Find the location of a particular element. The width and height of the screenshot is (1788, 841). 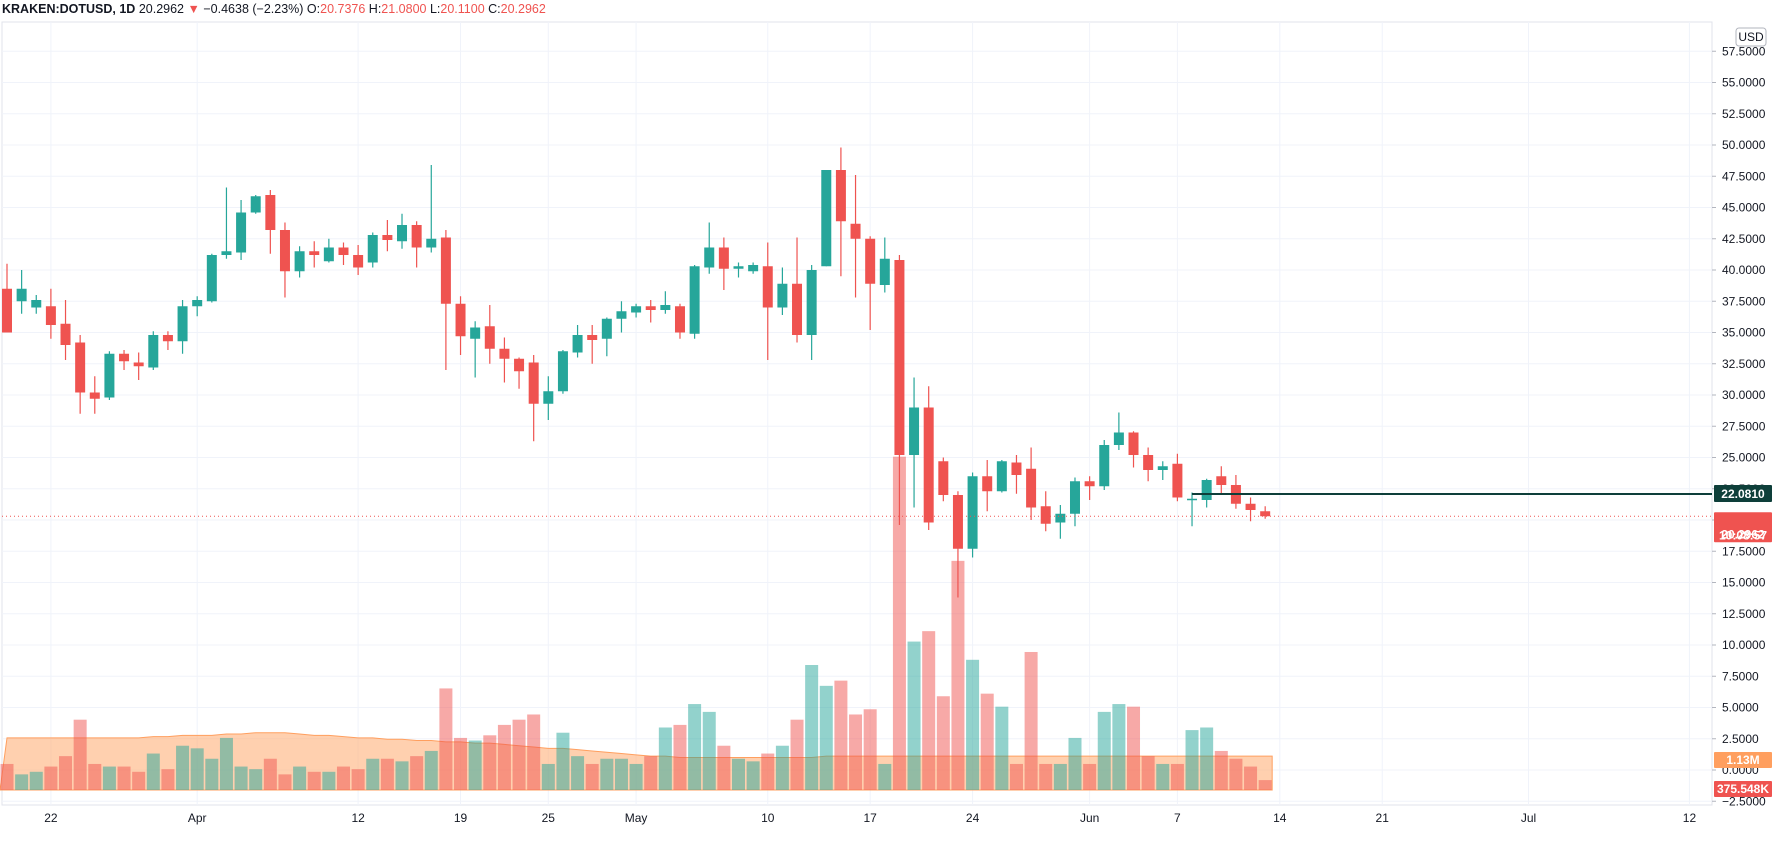

candle-body is located at coordinates (475, 333).